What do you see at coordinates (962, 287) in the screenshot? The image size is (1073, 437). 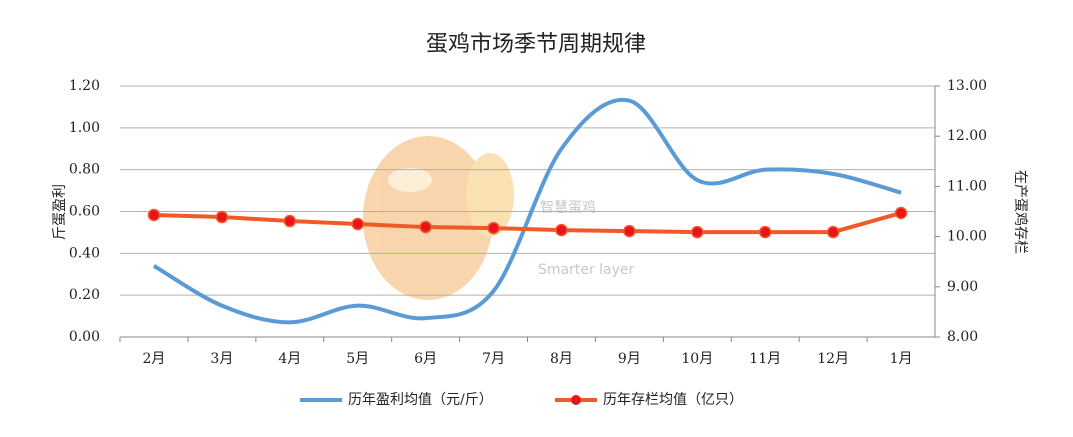 I see `y2-tick-label: 9.00` at bounding box center [962, 287].